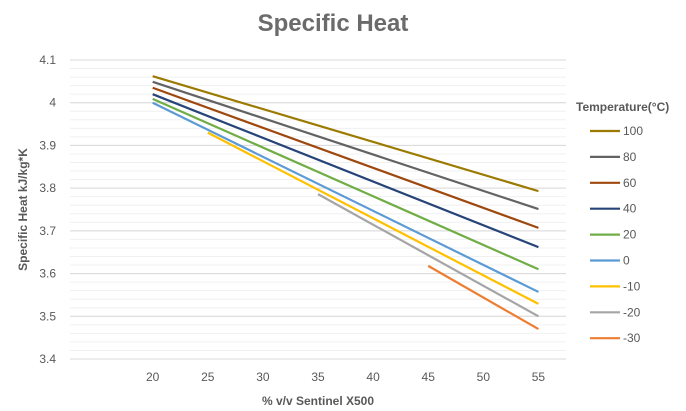  I want to click on legend-label: -30, so click(632, 338).